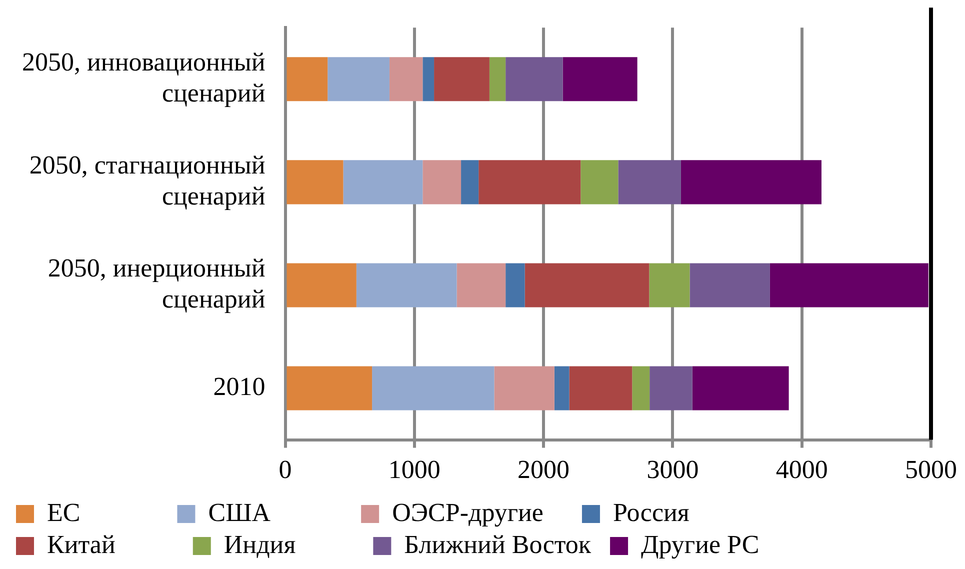 This screenshot has height=569, width=965. Describe the element at coordinates (282, 512) in the screenshot. I see `legend-label: США` at that location.